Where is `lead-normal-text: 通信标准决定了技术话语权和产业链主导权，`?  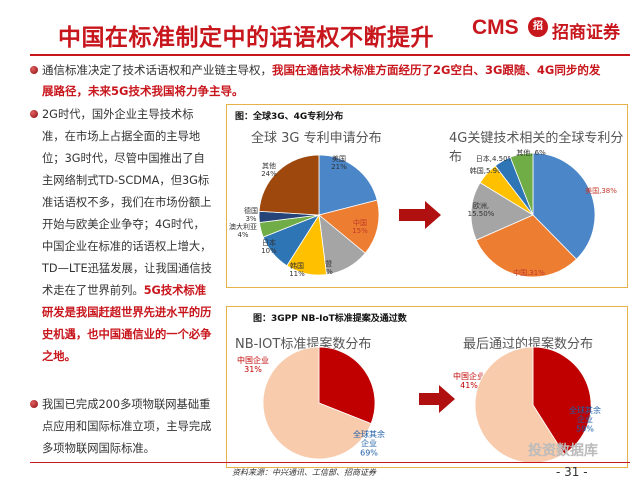
lead-normal-text: 通信标准决定了技术话语权和产业链主导权， is located at coordinates (157, 70).